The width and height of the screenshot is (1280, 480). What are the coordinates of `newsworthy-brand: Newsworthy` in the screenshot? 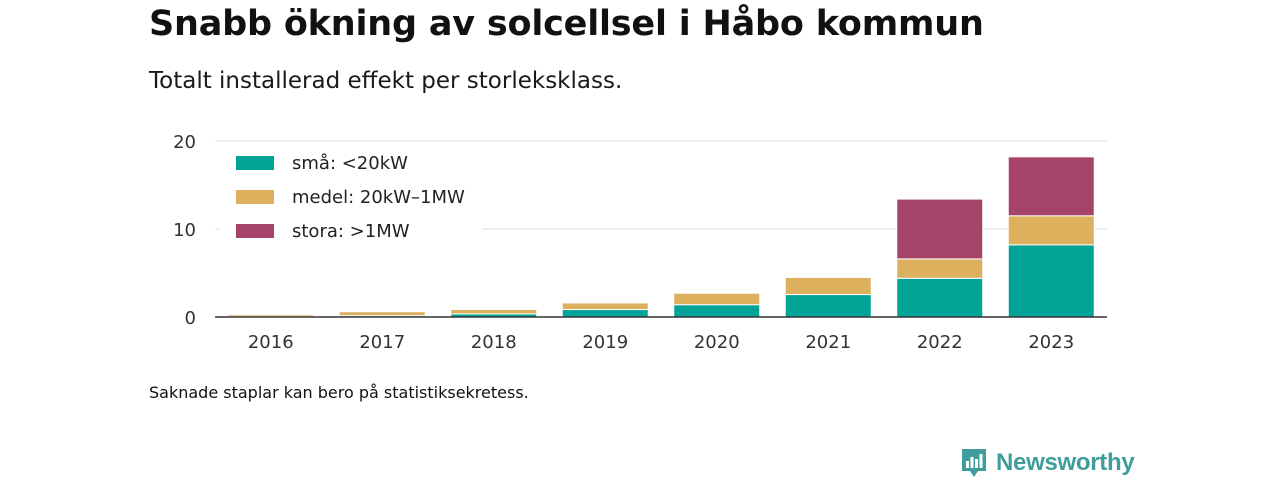 It's located at (1047, 463).